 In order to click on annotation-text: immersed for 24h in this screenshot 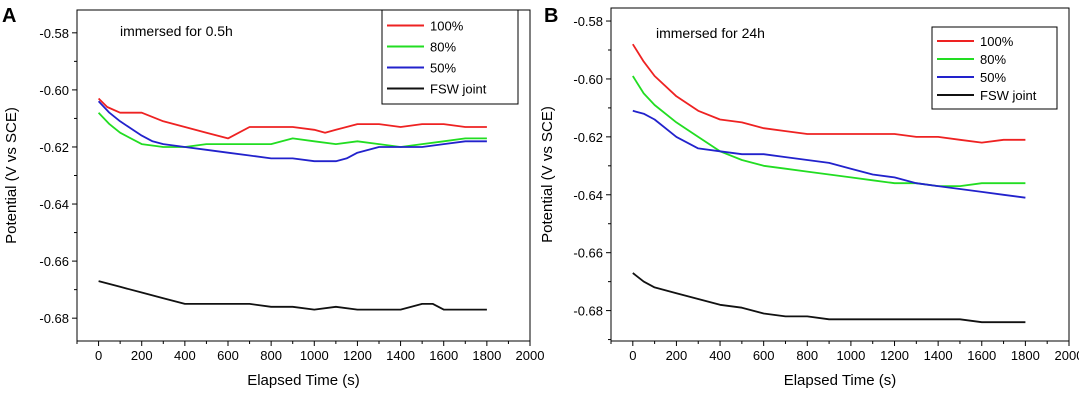, I will do `click(710, 33)`.